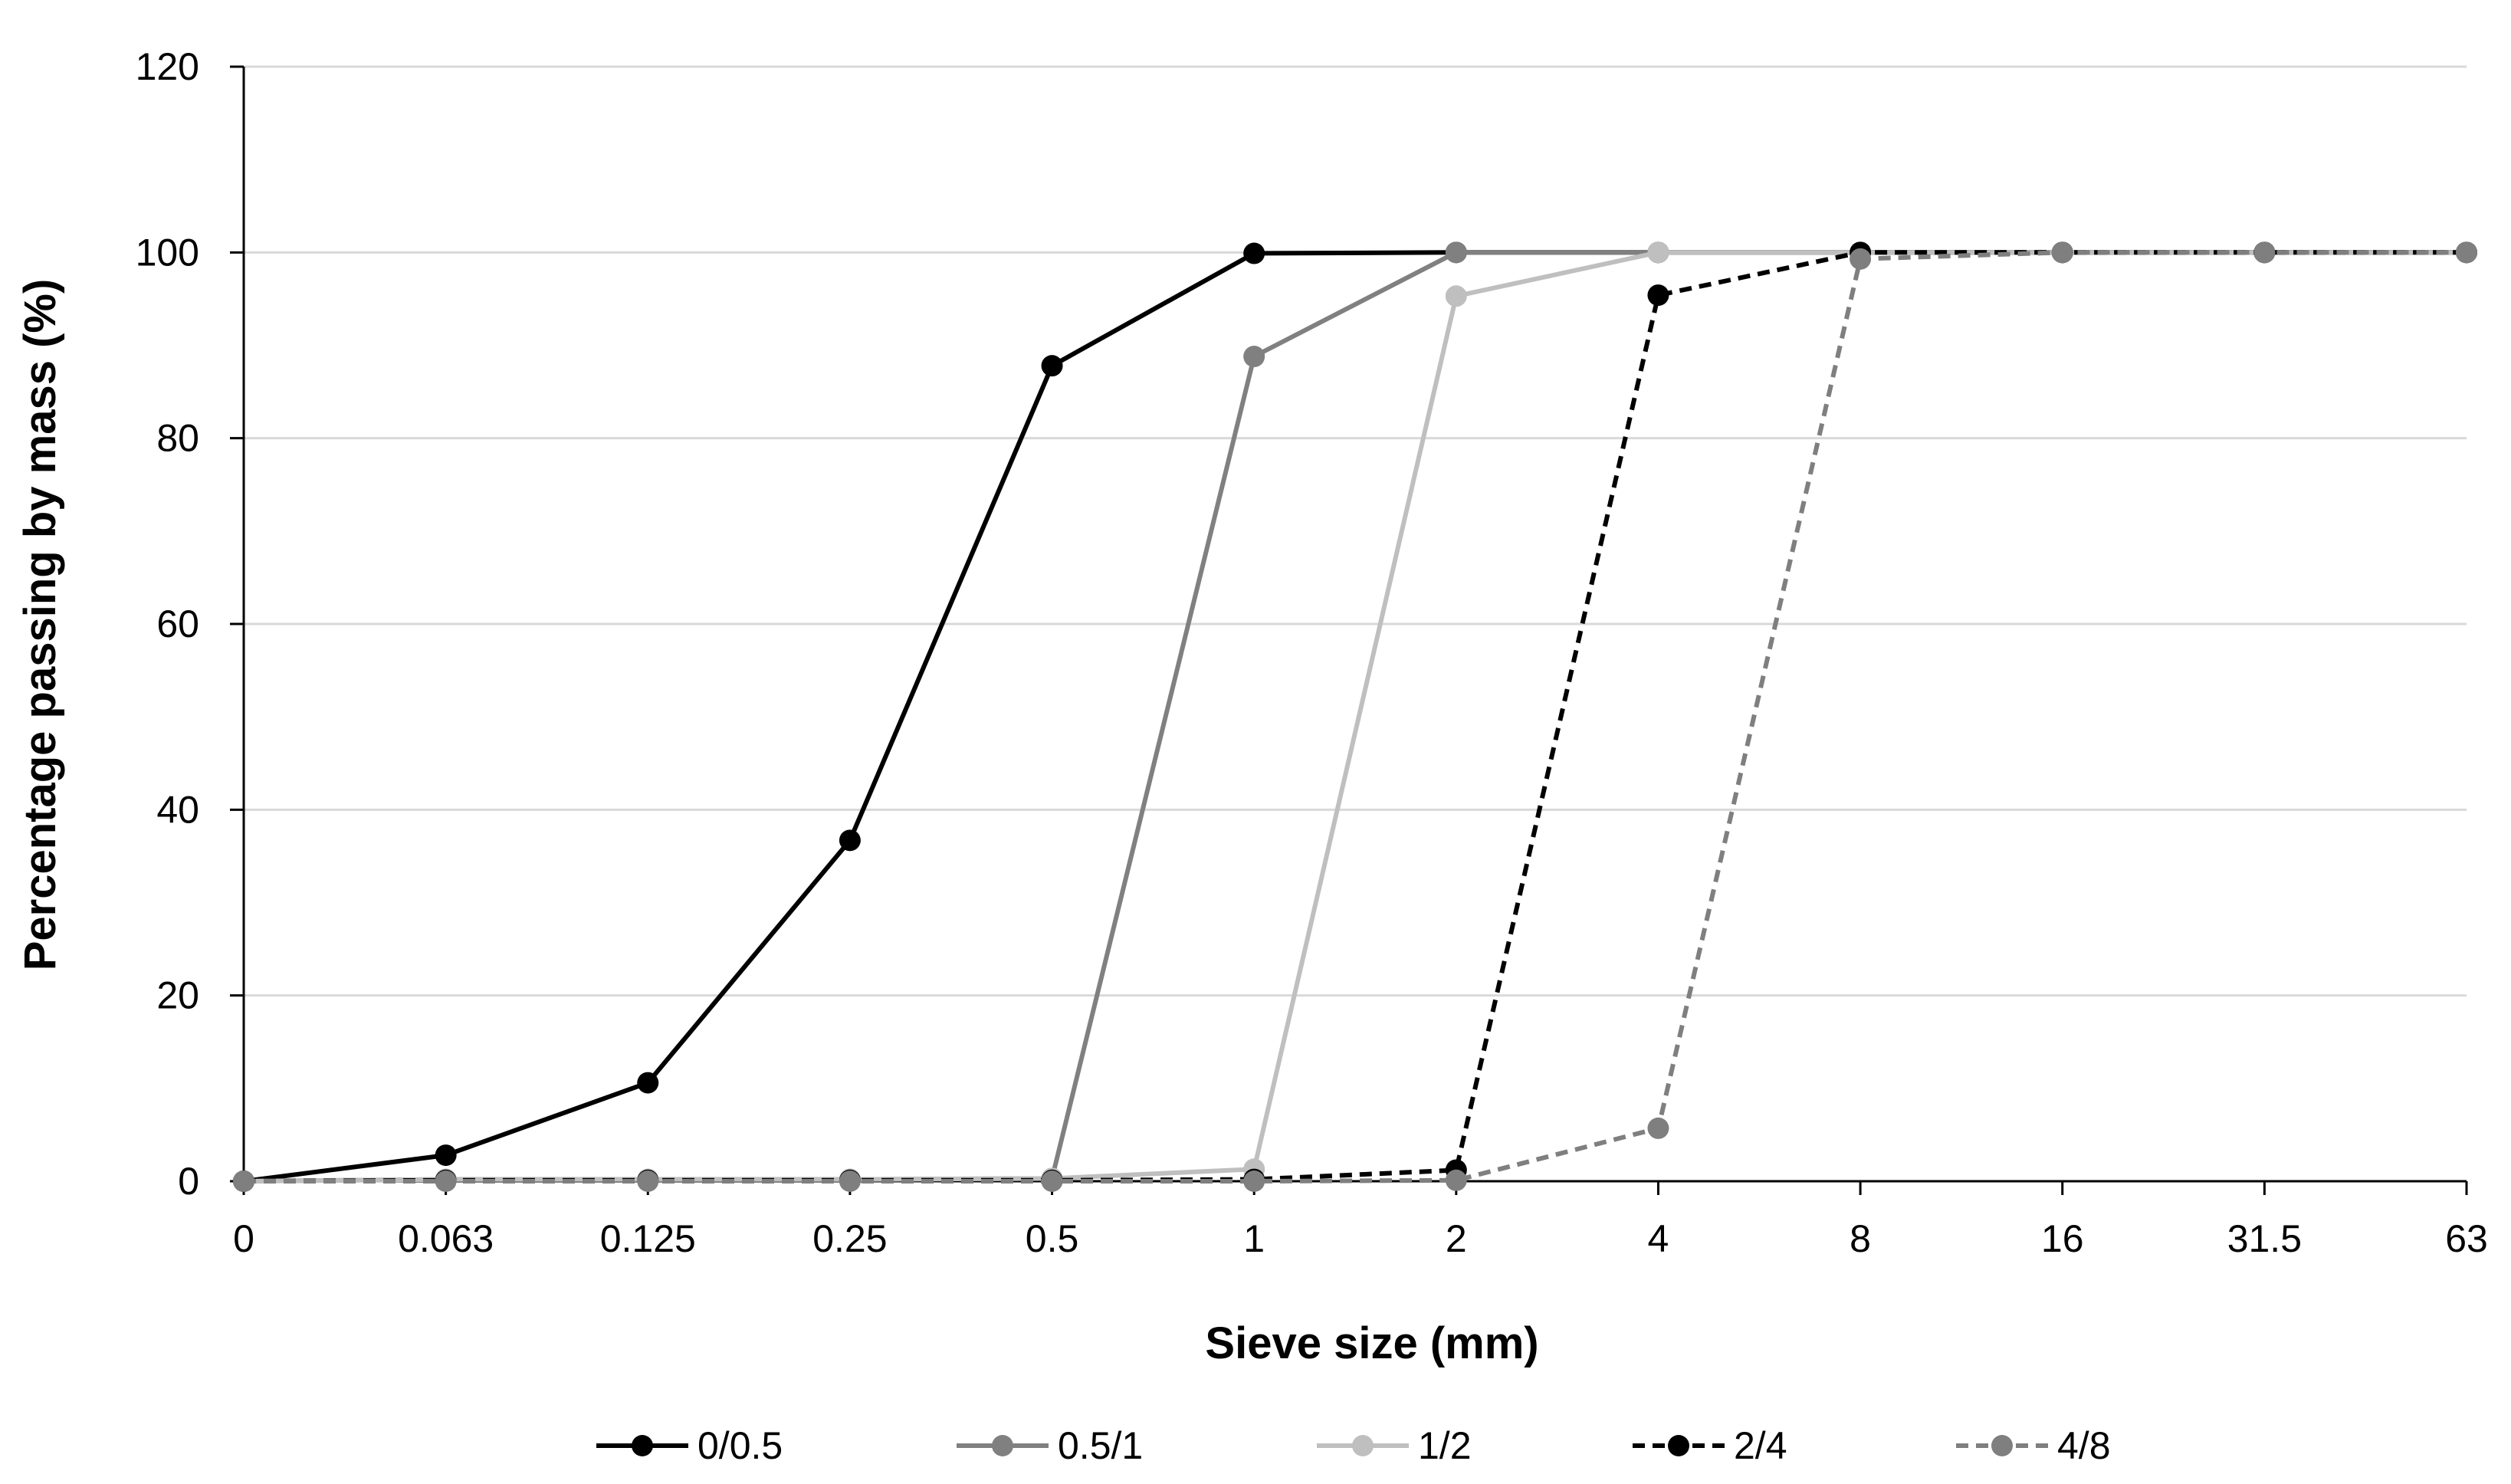 This screenshot has height=1484, width=2511. I want to click on legend-item-4/8: 4/8, so click(2034, 1445).